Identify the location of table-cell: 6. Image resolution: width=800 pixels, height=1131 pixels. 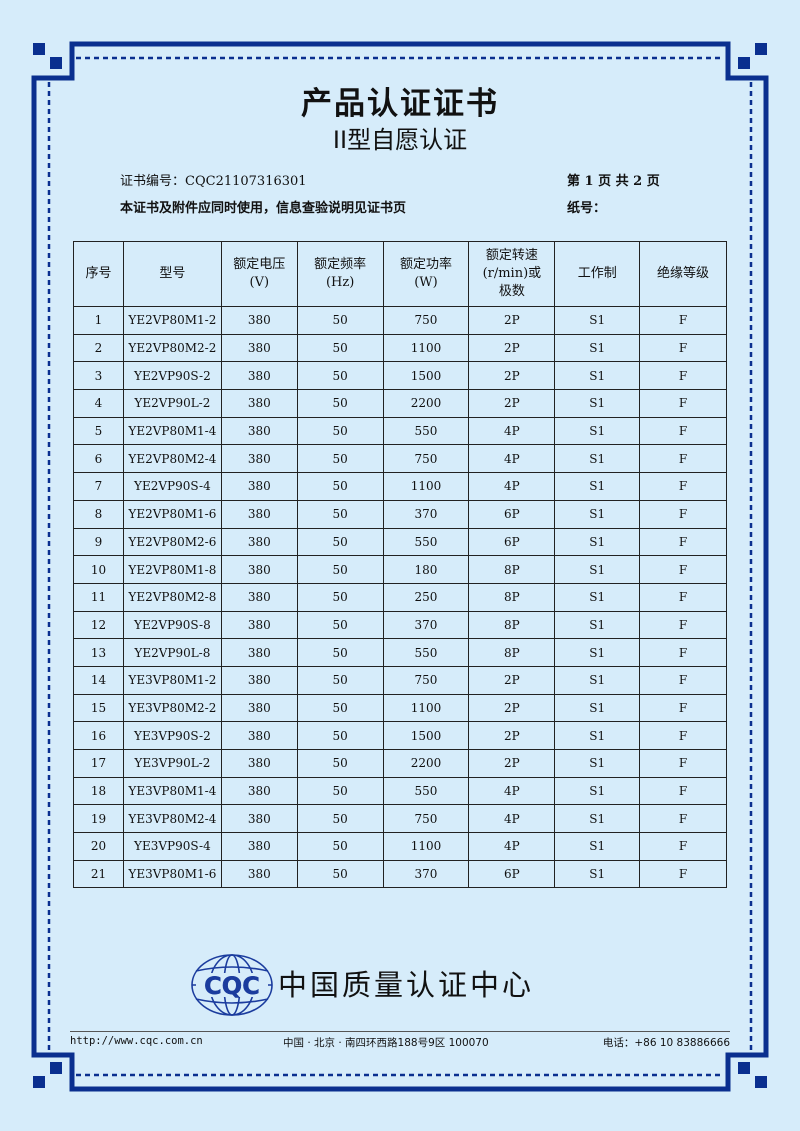
(98, 459).